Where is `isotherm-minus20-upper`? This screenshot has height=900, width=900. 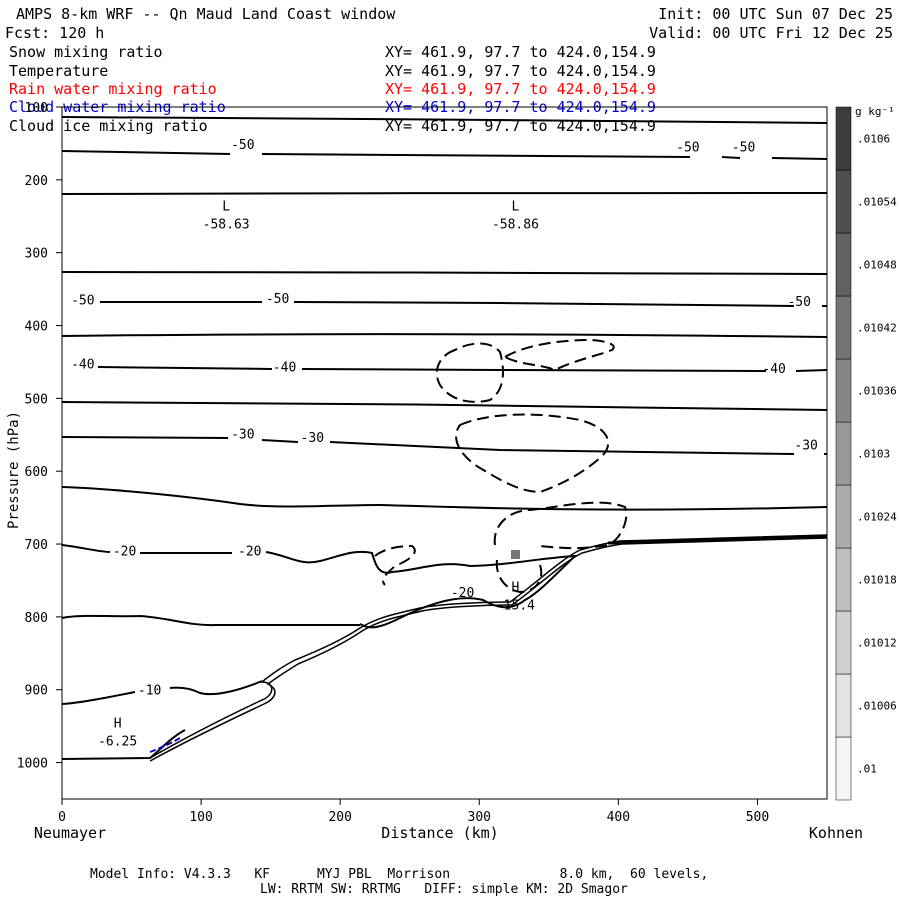 isotherm-minus20-upper is located at coordinates (444, 498).